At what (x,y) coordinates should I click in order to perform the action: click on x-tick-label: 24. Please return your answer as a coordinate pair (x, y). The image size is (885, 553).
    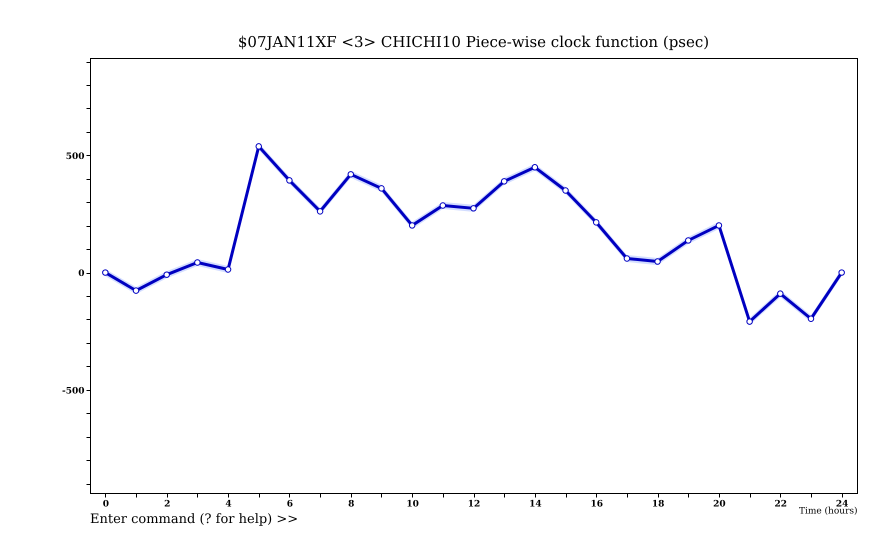
    Looking at the image, I should click on (842, 505).